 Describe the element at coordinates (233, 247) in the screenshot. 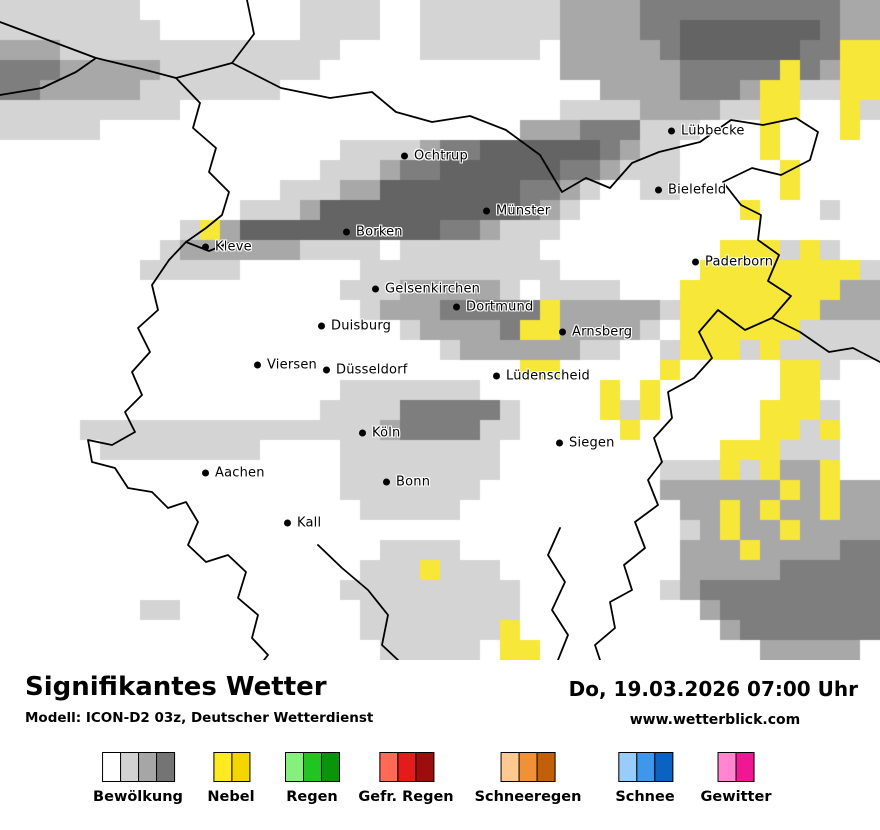

I see `city-label: Kleve` at that location.